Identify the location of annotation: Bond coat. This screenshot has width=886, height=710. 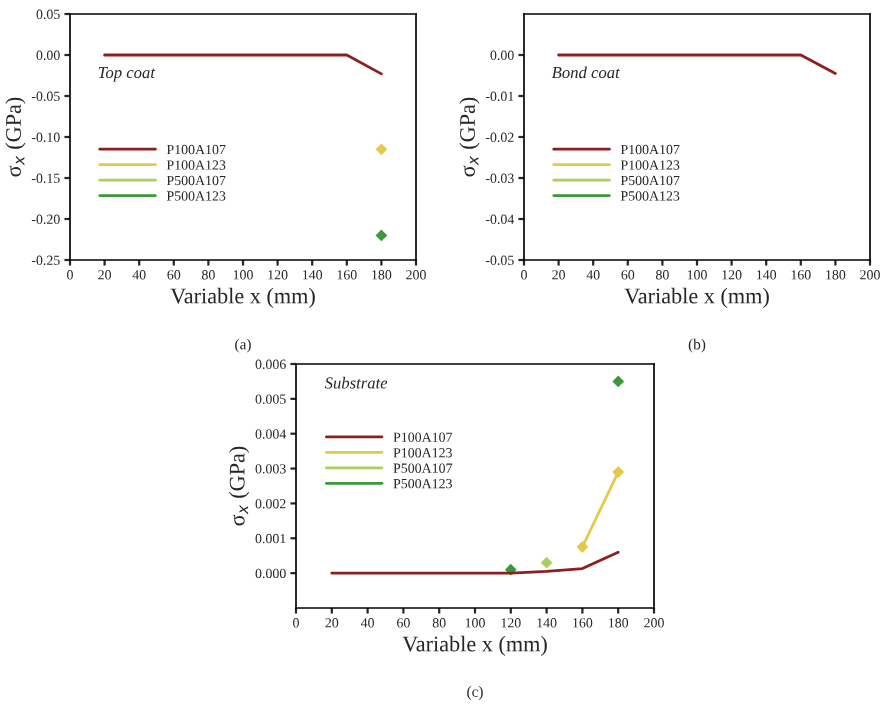
(586, 72).